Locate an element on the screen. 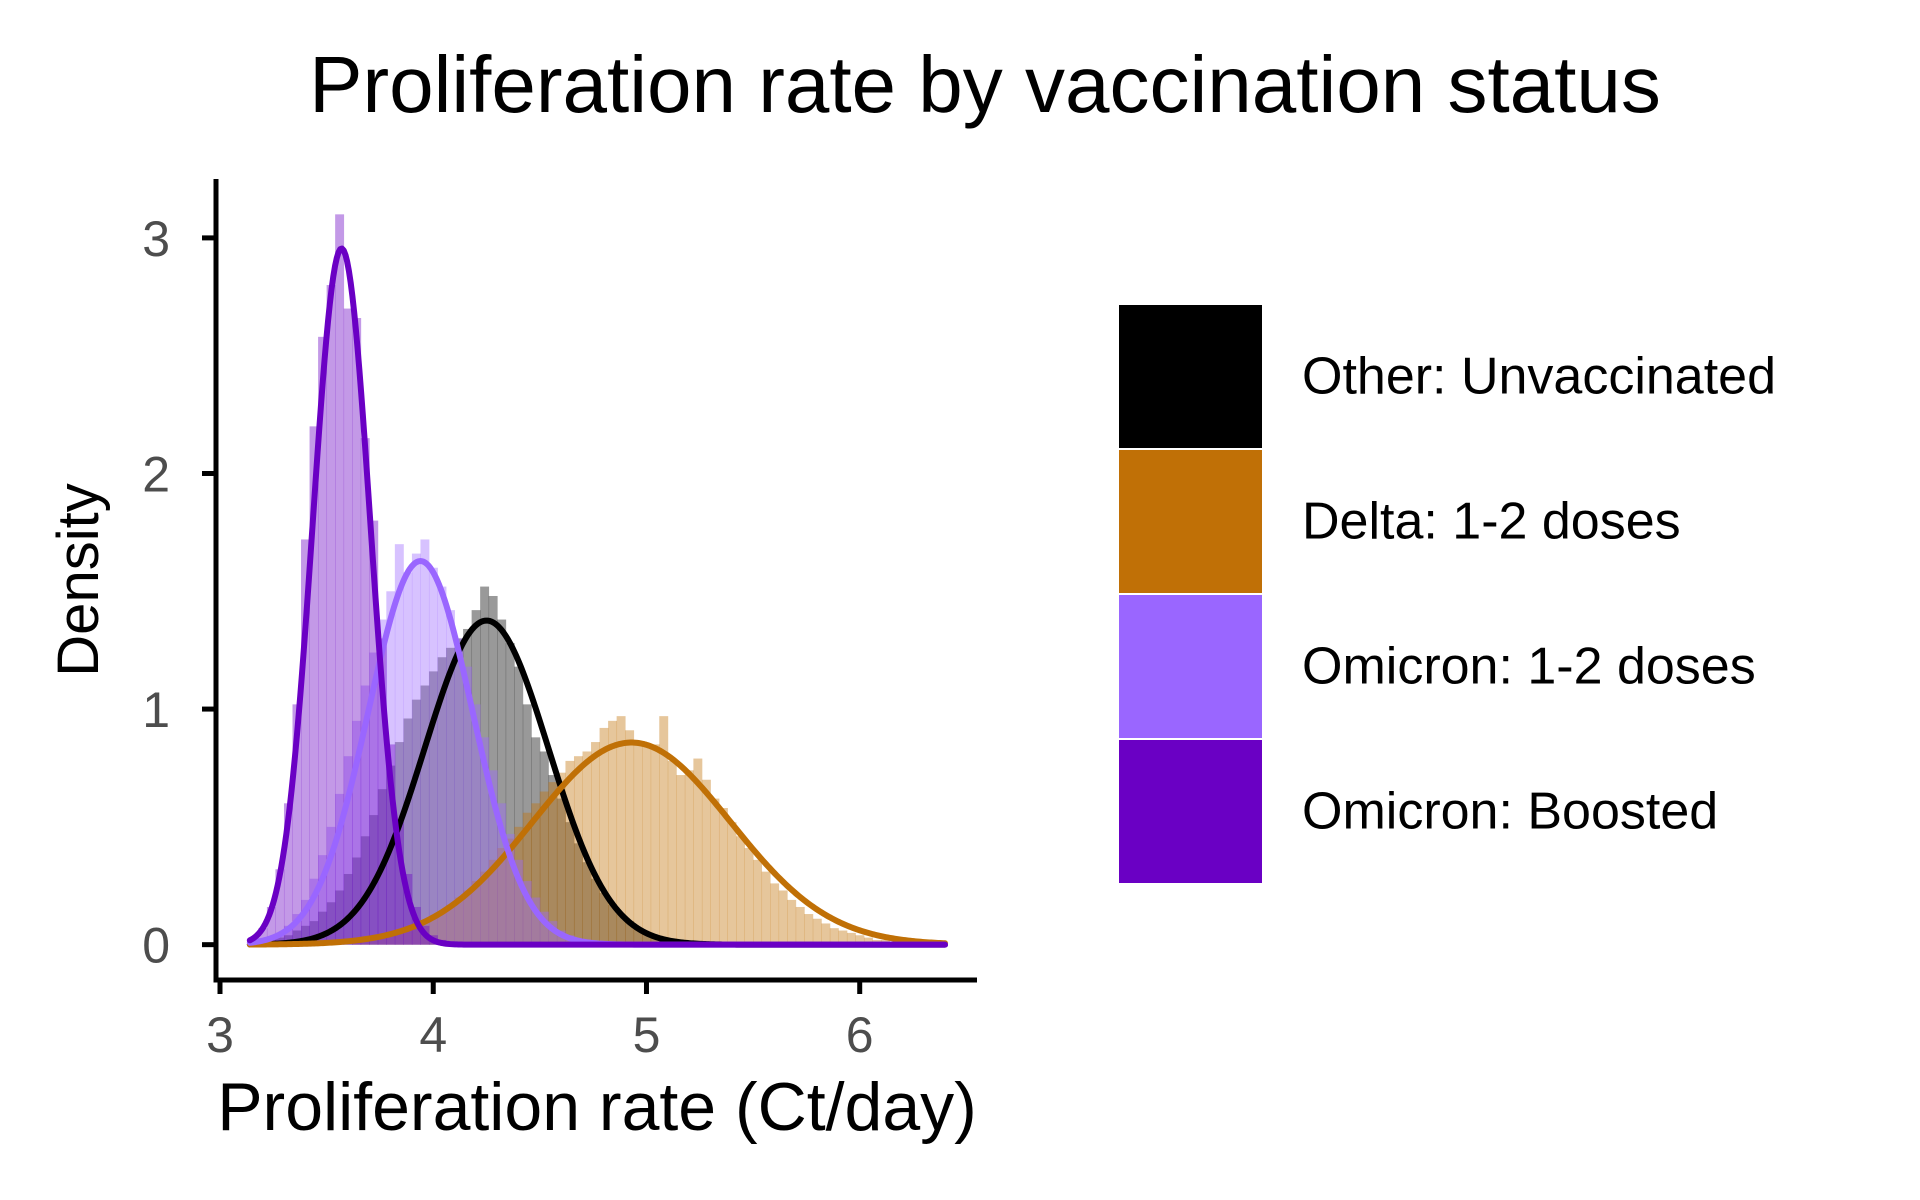 Image resolution: width=1920 pixels, height=1200 pixels. density-curve-delta-1-2-doses is located at coordinates (597, 843).